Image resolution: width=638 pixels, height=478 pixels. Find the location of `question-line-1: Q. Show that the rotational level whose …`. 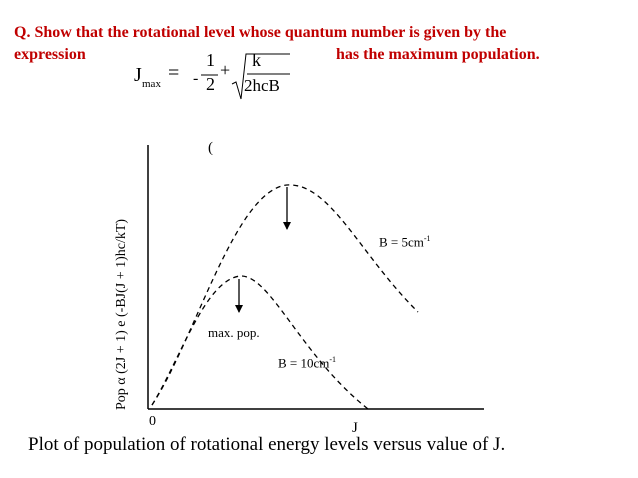

question-line-1: Q. Show that the rotational level whose … is located at coordinates (260, 32).